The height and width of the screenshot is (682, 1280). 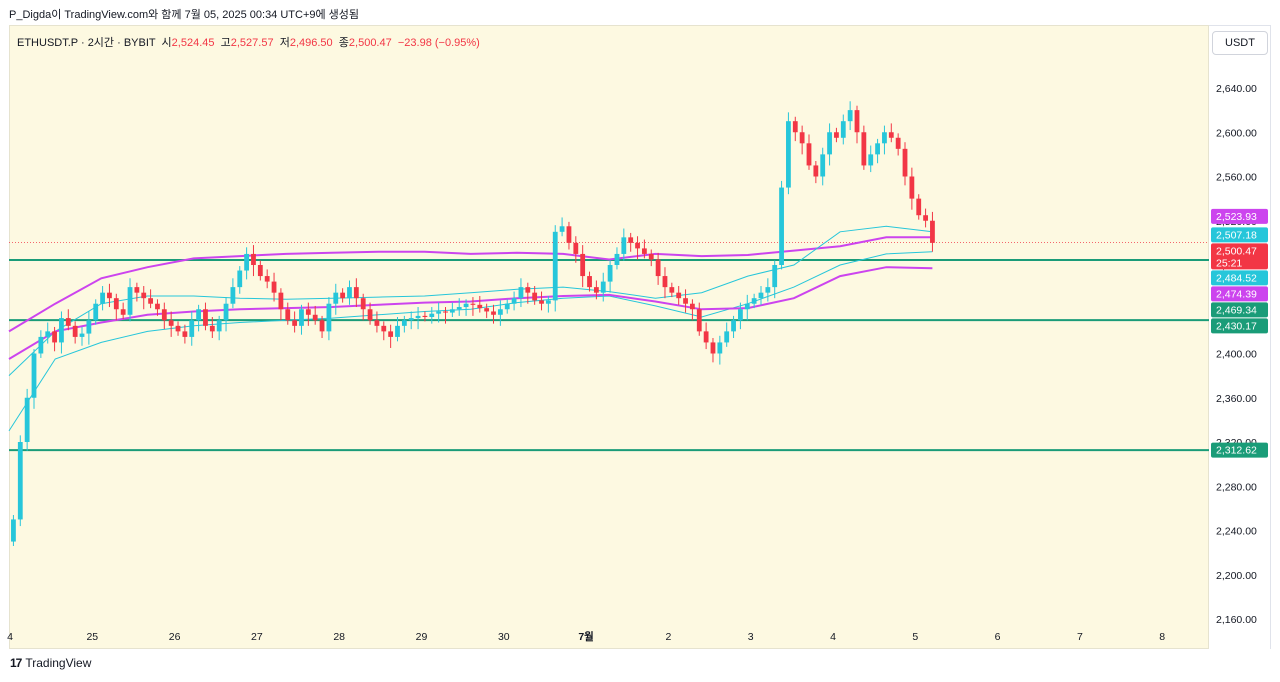 What do you see at coordinates (1080, 637) in the screenshot?
I see `x-tick-label: 7` at bounding box center [1080, 637].